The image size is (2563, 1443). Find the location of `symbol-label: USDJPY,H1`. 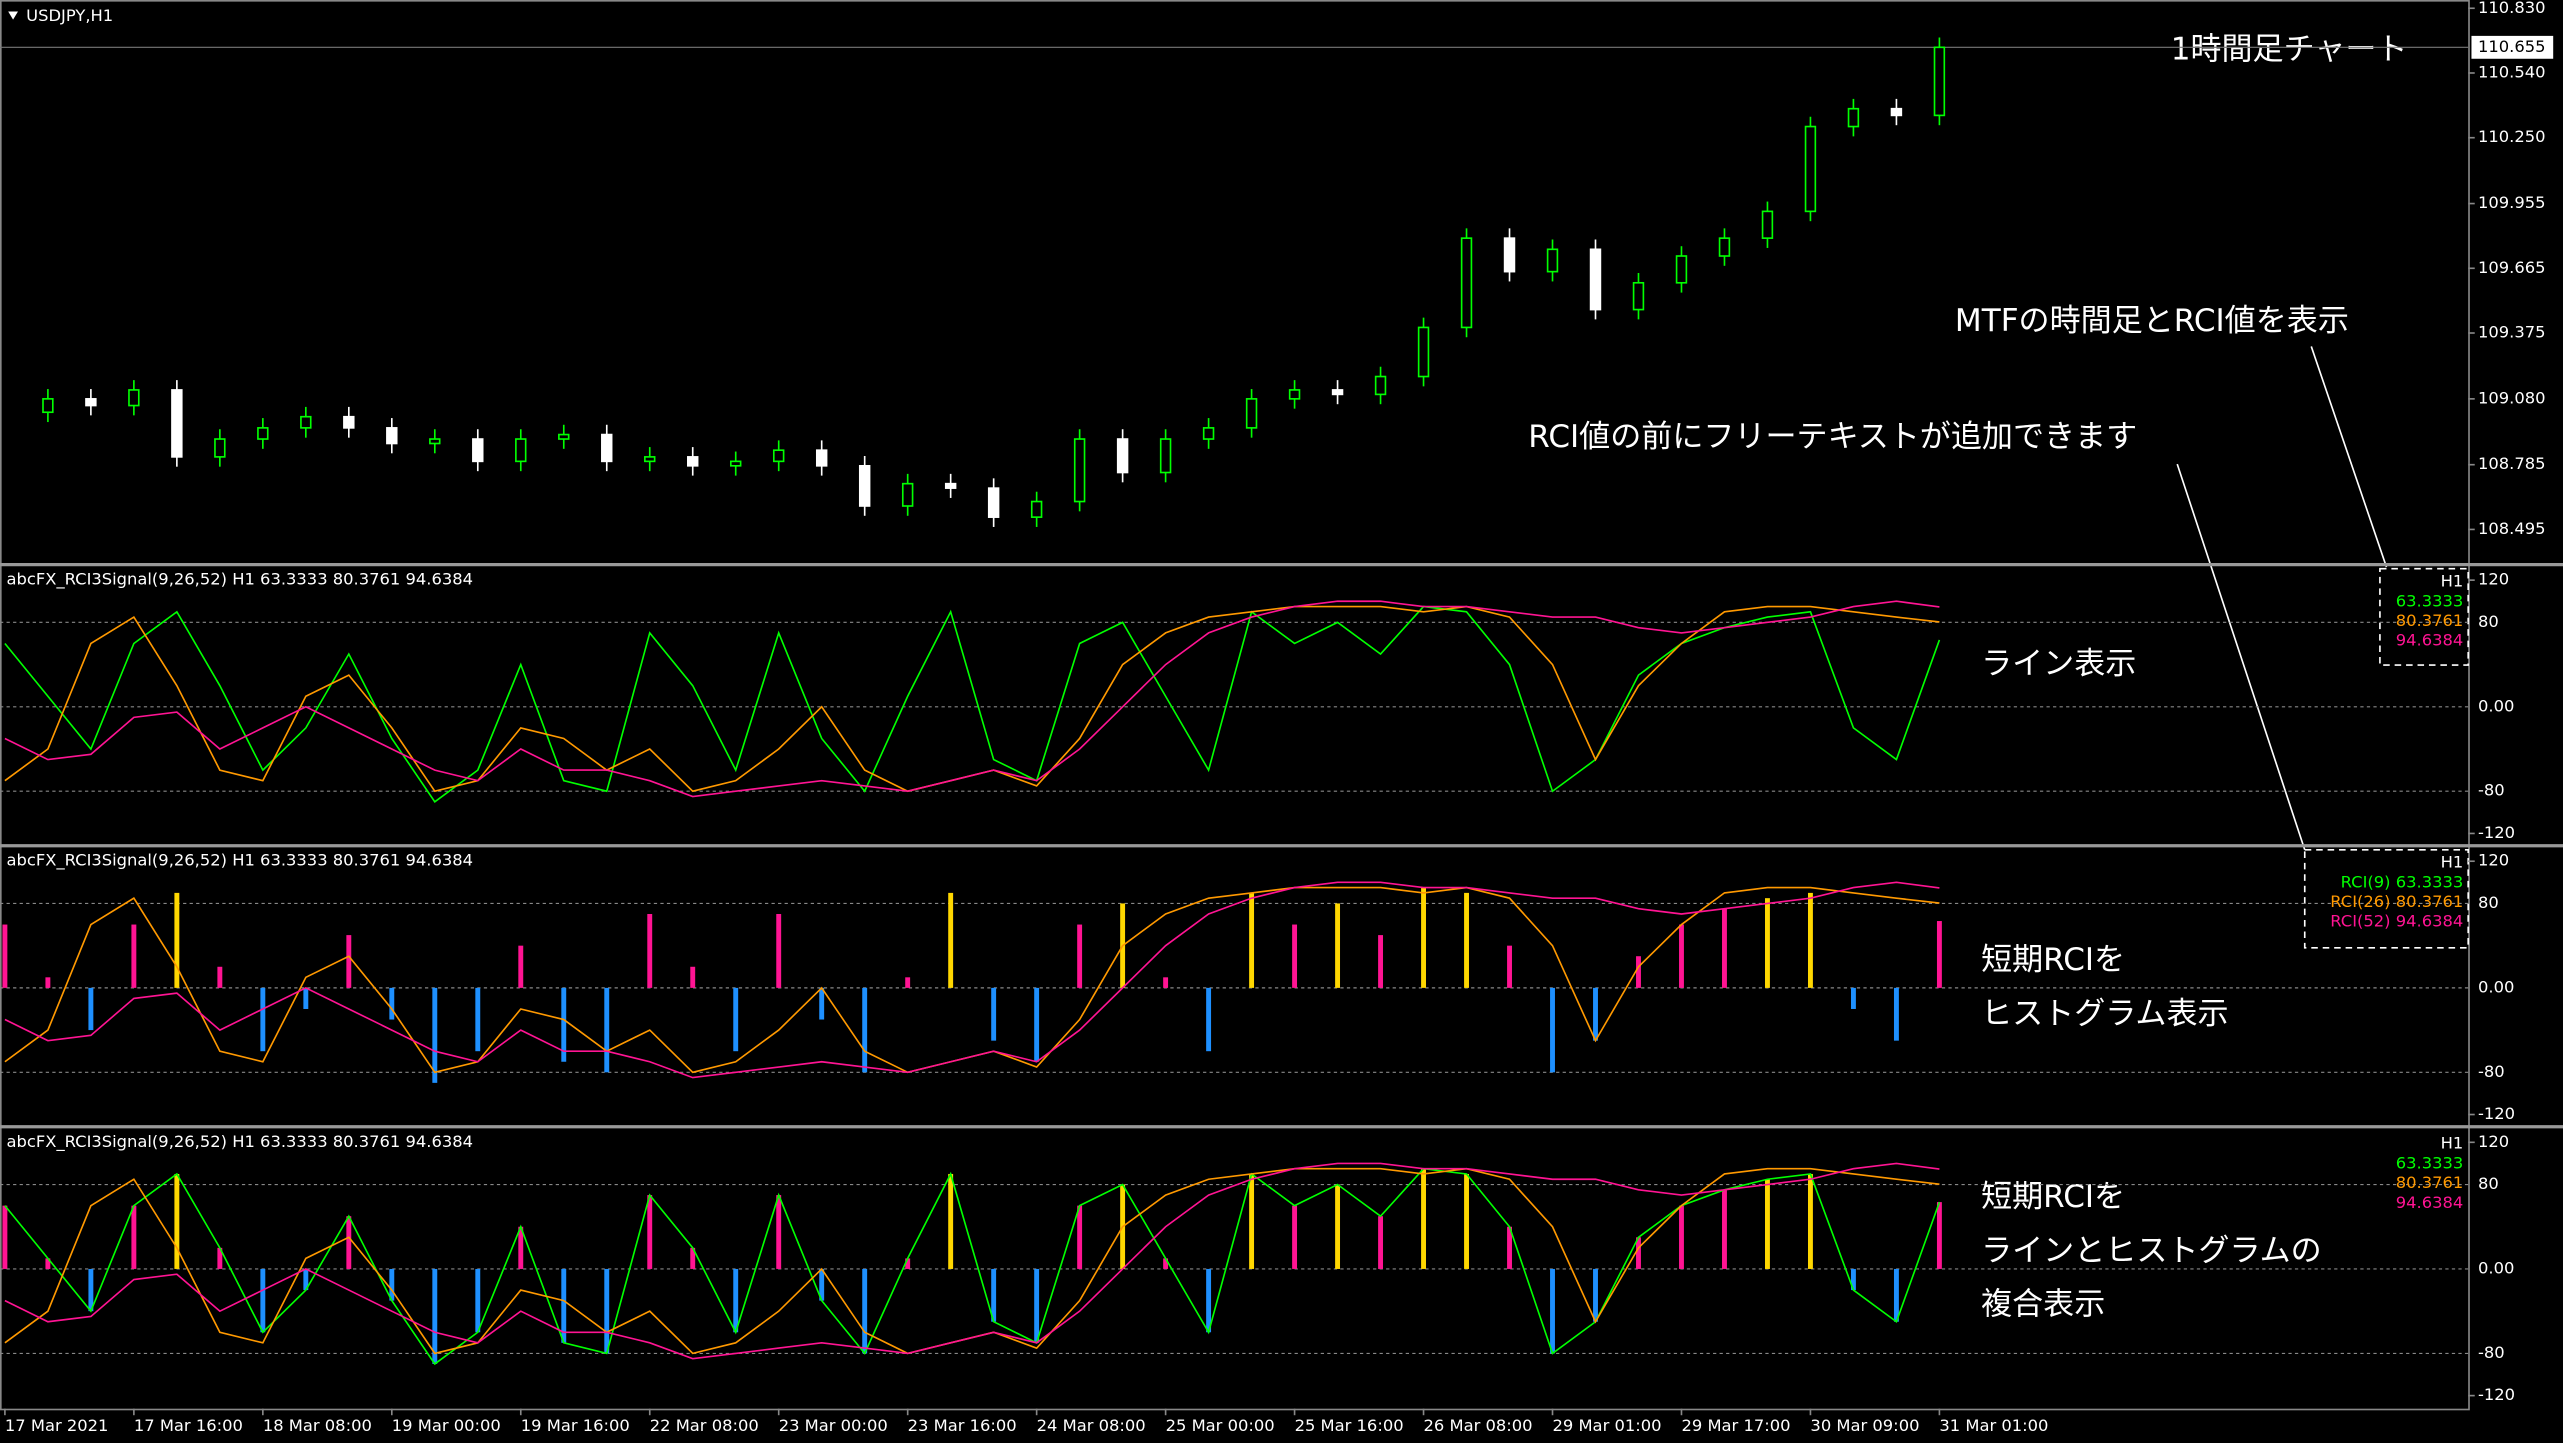

symbol-label: USDJPY,H1 is located at coordinates (69, 15).